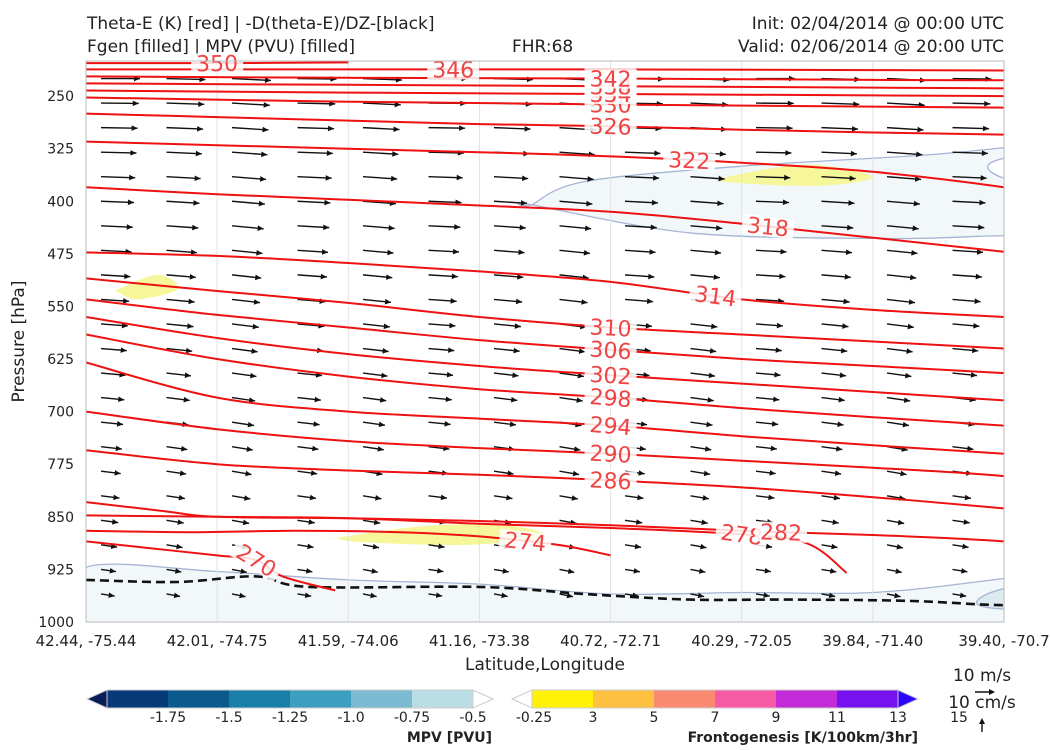 The image size is (1050, 750). What do you see at coordinates (60, 570) in the screenshot?
I see `y-tick-label: 925` at bounding box center [60, 570].